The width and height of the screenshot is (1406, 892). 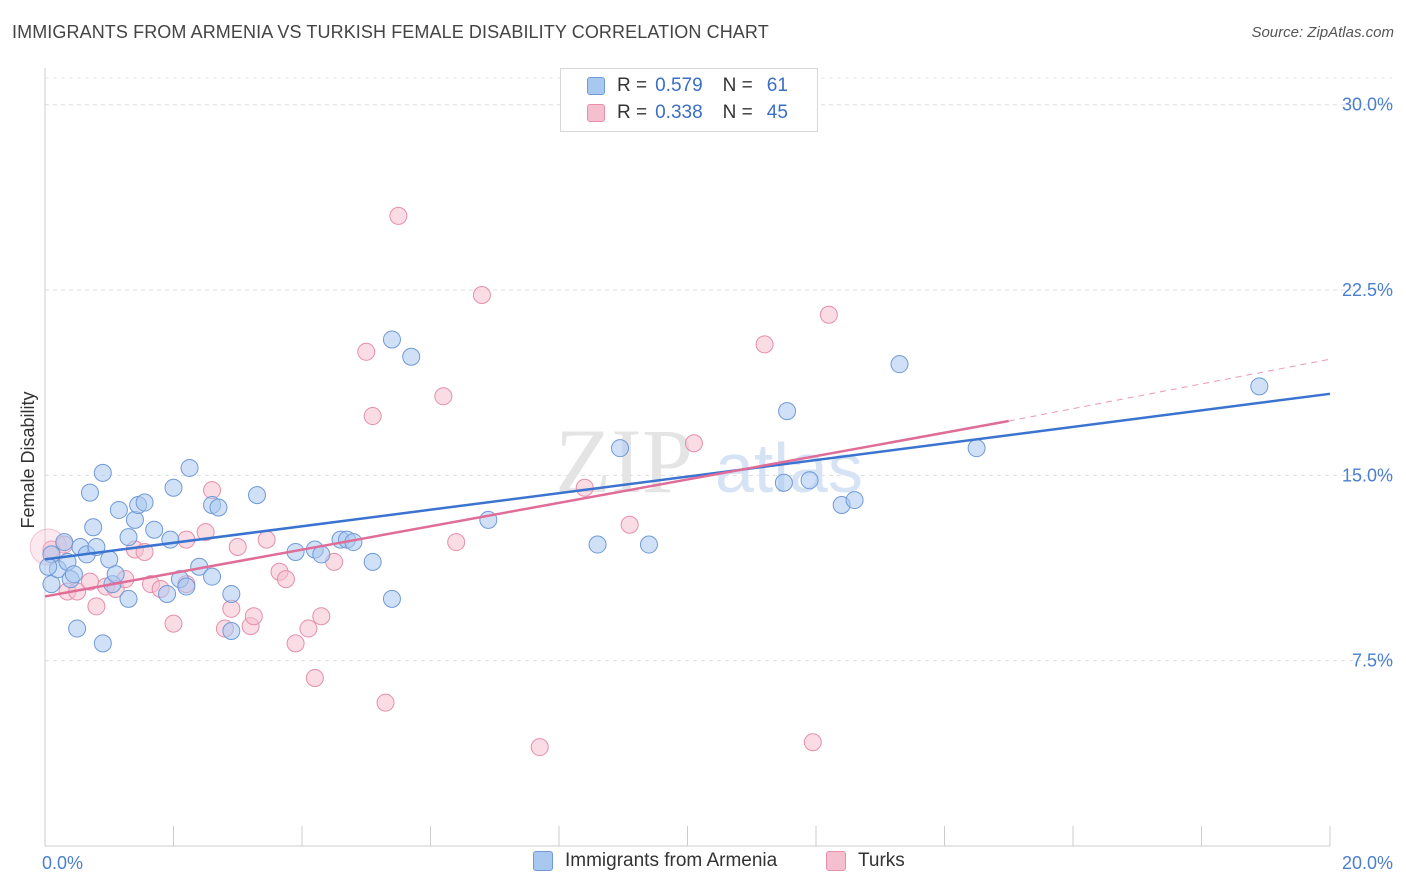 I want to click on legend-row-turks: R = 0.338 N = 45, so click(x=687, y=113).